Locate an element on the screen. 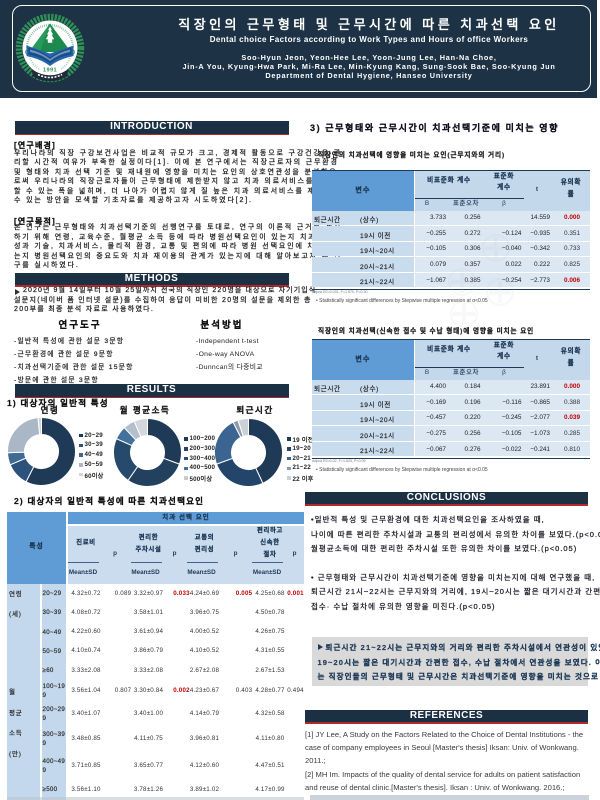  svg-text: 1991 is located at coordinates (50, 71).